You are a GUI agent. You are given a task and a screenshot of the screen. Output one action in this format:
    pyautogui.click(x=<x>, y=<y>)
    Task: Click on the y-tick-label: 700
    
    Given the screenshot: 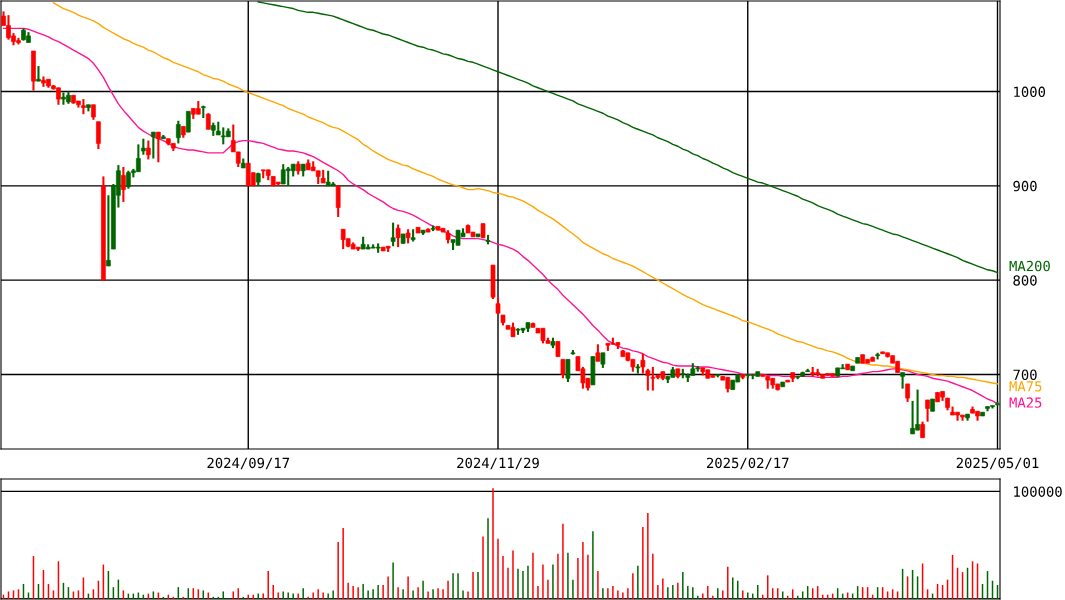 What is the action you would take?
    pyautogui.click(x=1025, y=374)
    